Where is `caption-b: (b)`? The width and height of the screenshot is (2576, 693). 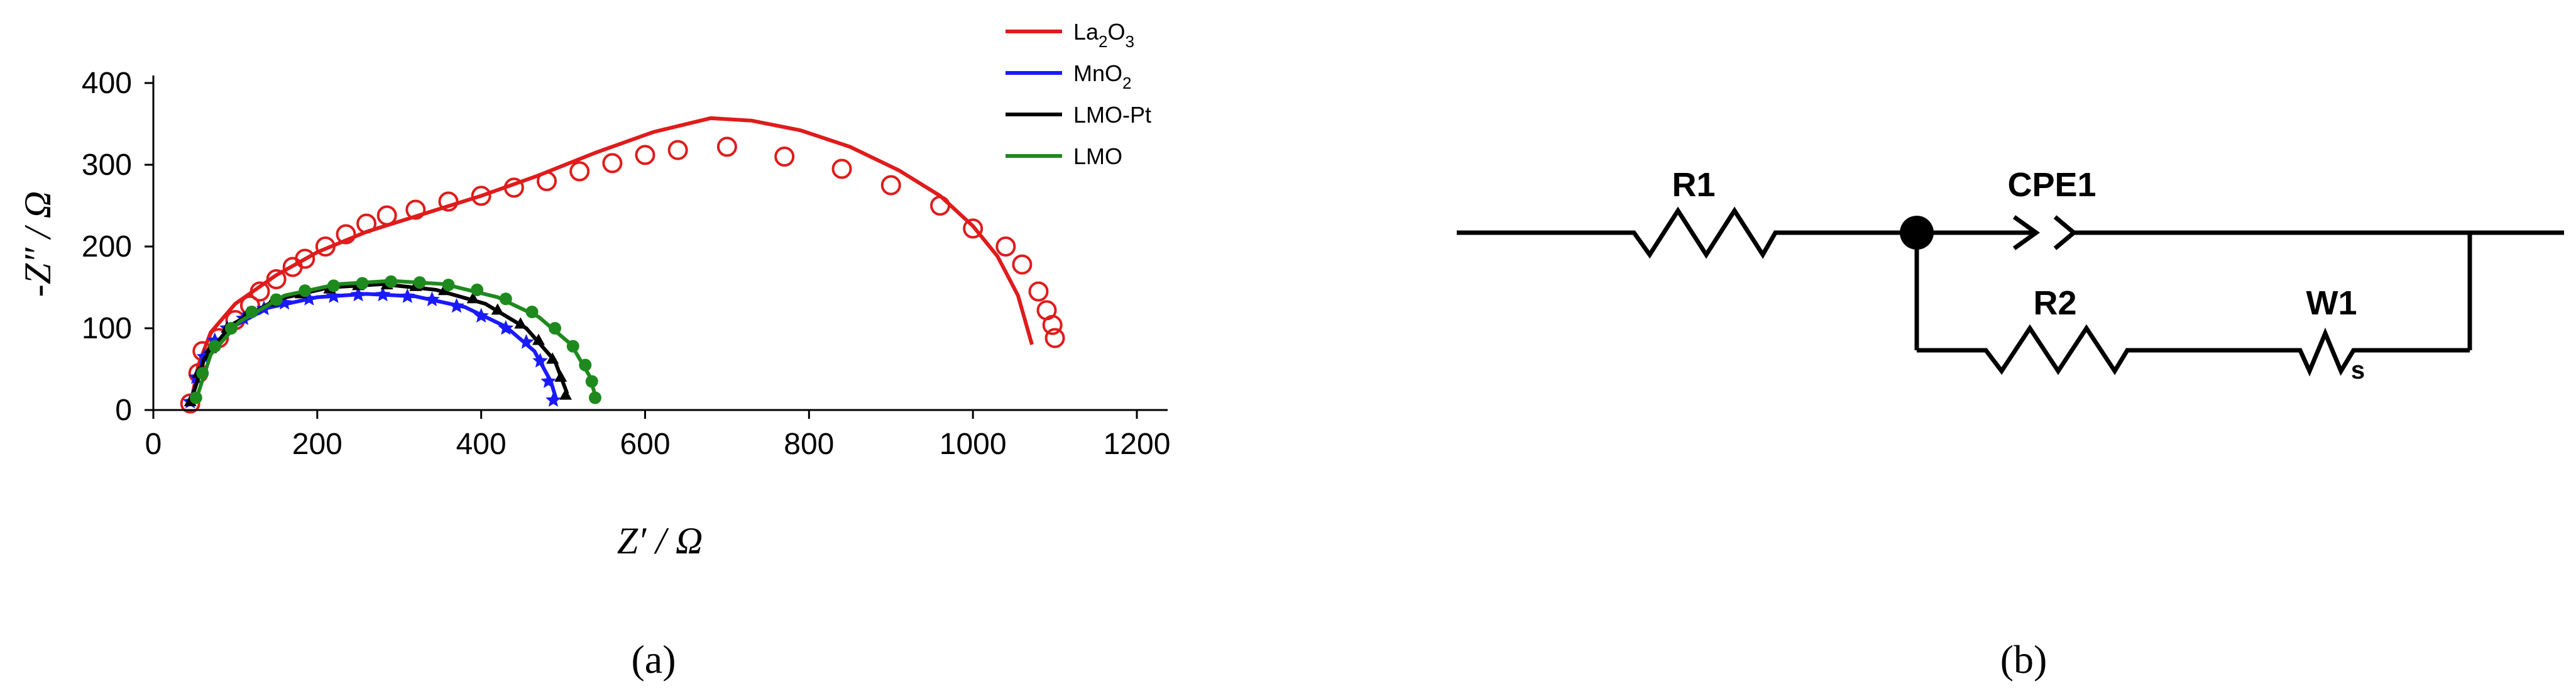 caption-b: (b) is located at coordinates (2023, 659).